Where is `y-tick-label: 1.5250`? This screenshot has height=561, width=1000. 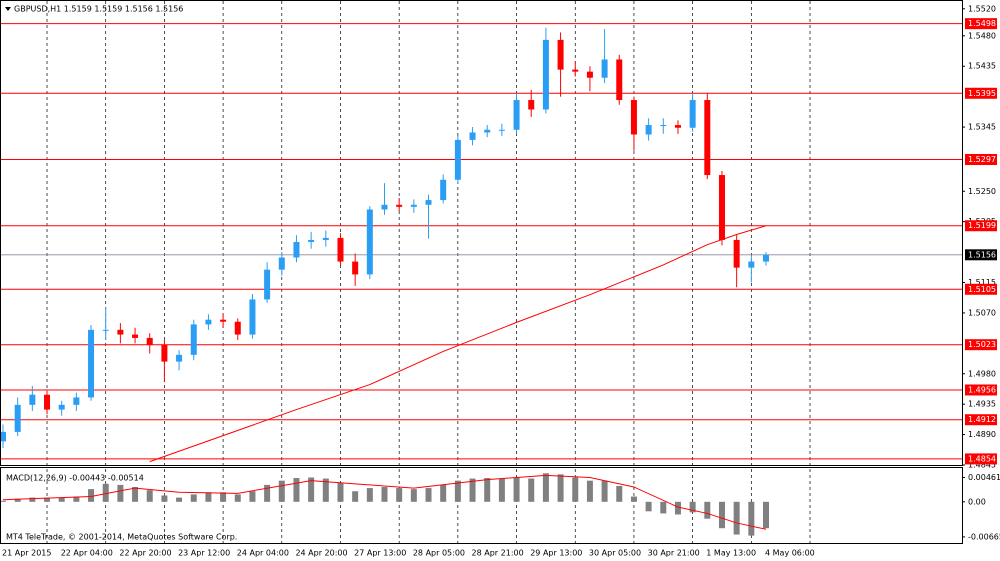
y-tick-label: 1.5250 is located at coordinates (982, 191).